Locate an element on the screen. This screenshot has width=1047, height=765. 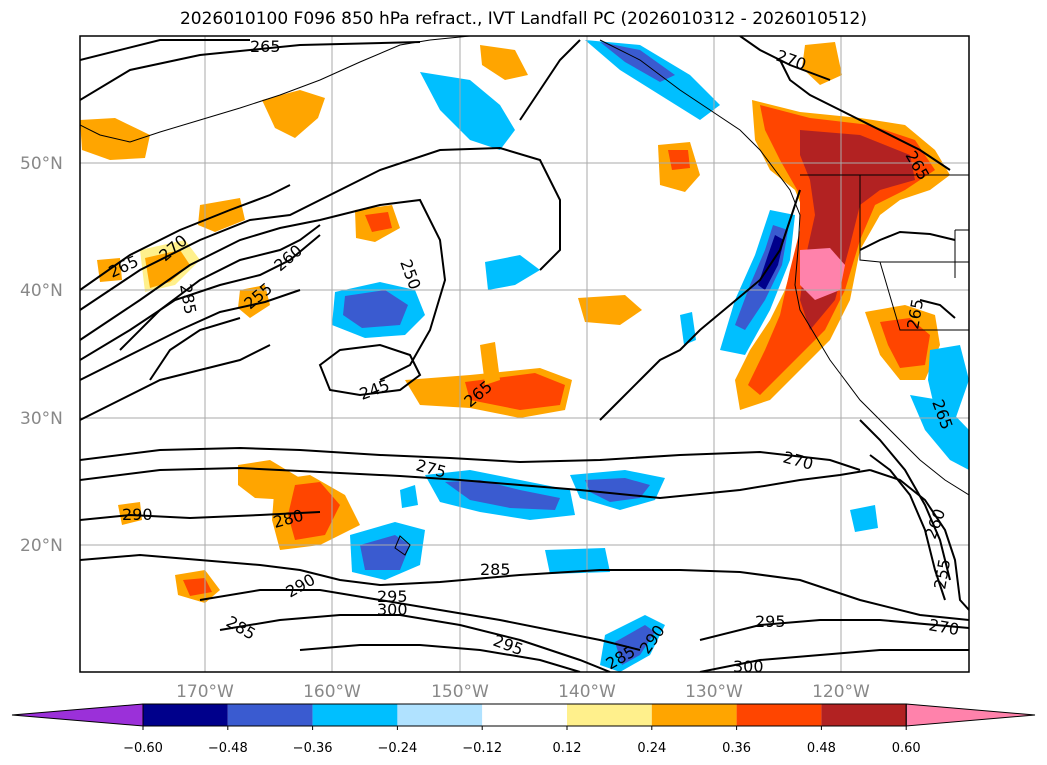
longitude-labels: 170°W 160°W 150°W 140°W 130°W 120°W is located at coordinates (523, 692).